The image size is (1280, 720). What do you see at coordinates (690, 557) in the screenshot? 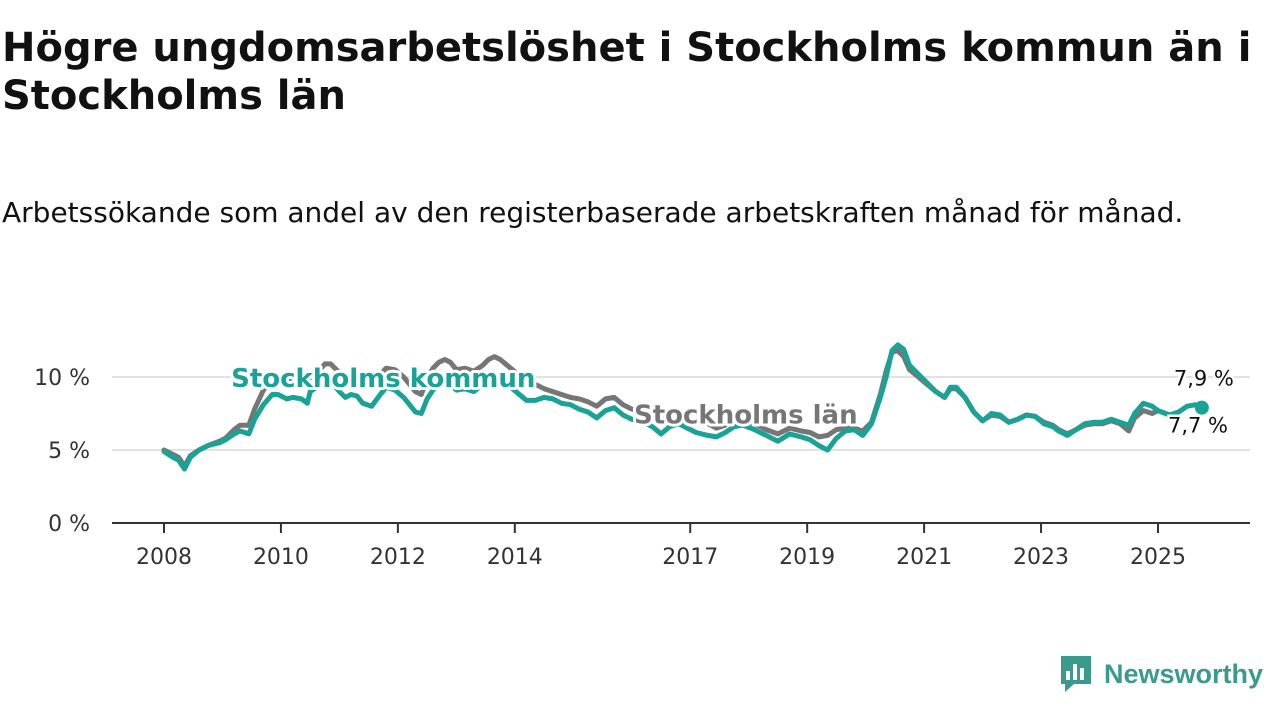
I see `x-tick-label: 2017` at bounding box center [690, 557].